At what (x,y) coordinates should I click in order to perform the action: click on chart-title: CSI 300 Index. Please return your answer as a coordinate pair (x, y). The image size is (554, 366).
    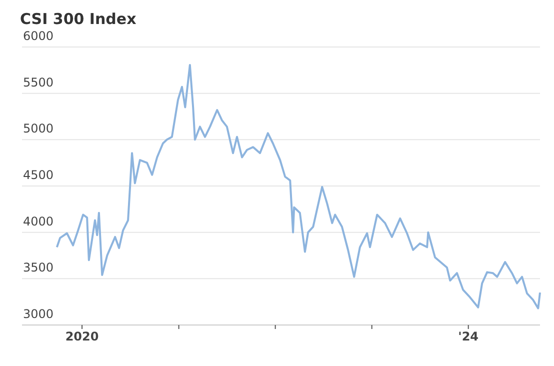
    Looking at the image, I should click on (78, 19).